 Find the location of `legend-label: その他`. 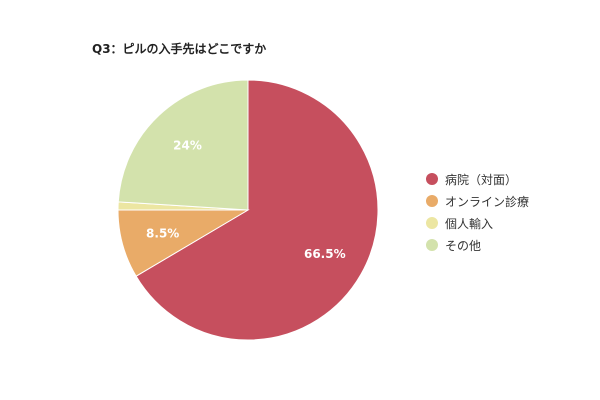

legend-label: その他 is located at coordinates (463, 245).